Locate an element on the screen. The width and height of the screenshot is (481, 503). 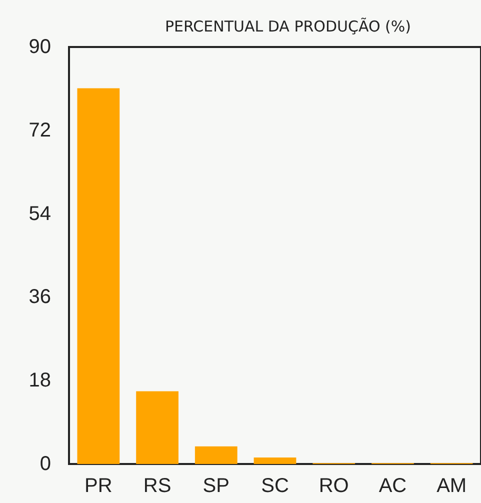
y-tick-label: 90 is located at coordinates (39, 47).